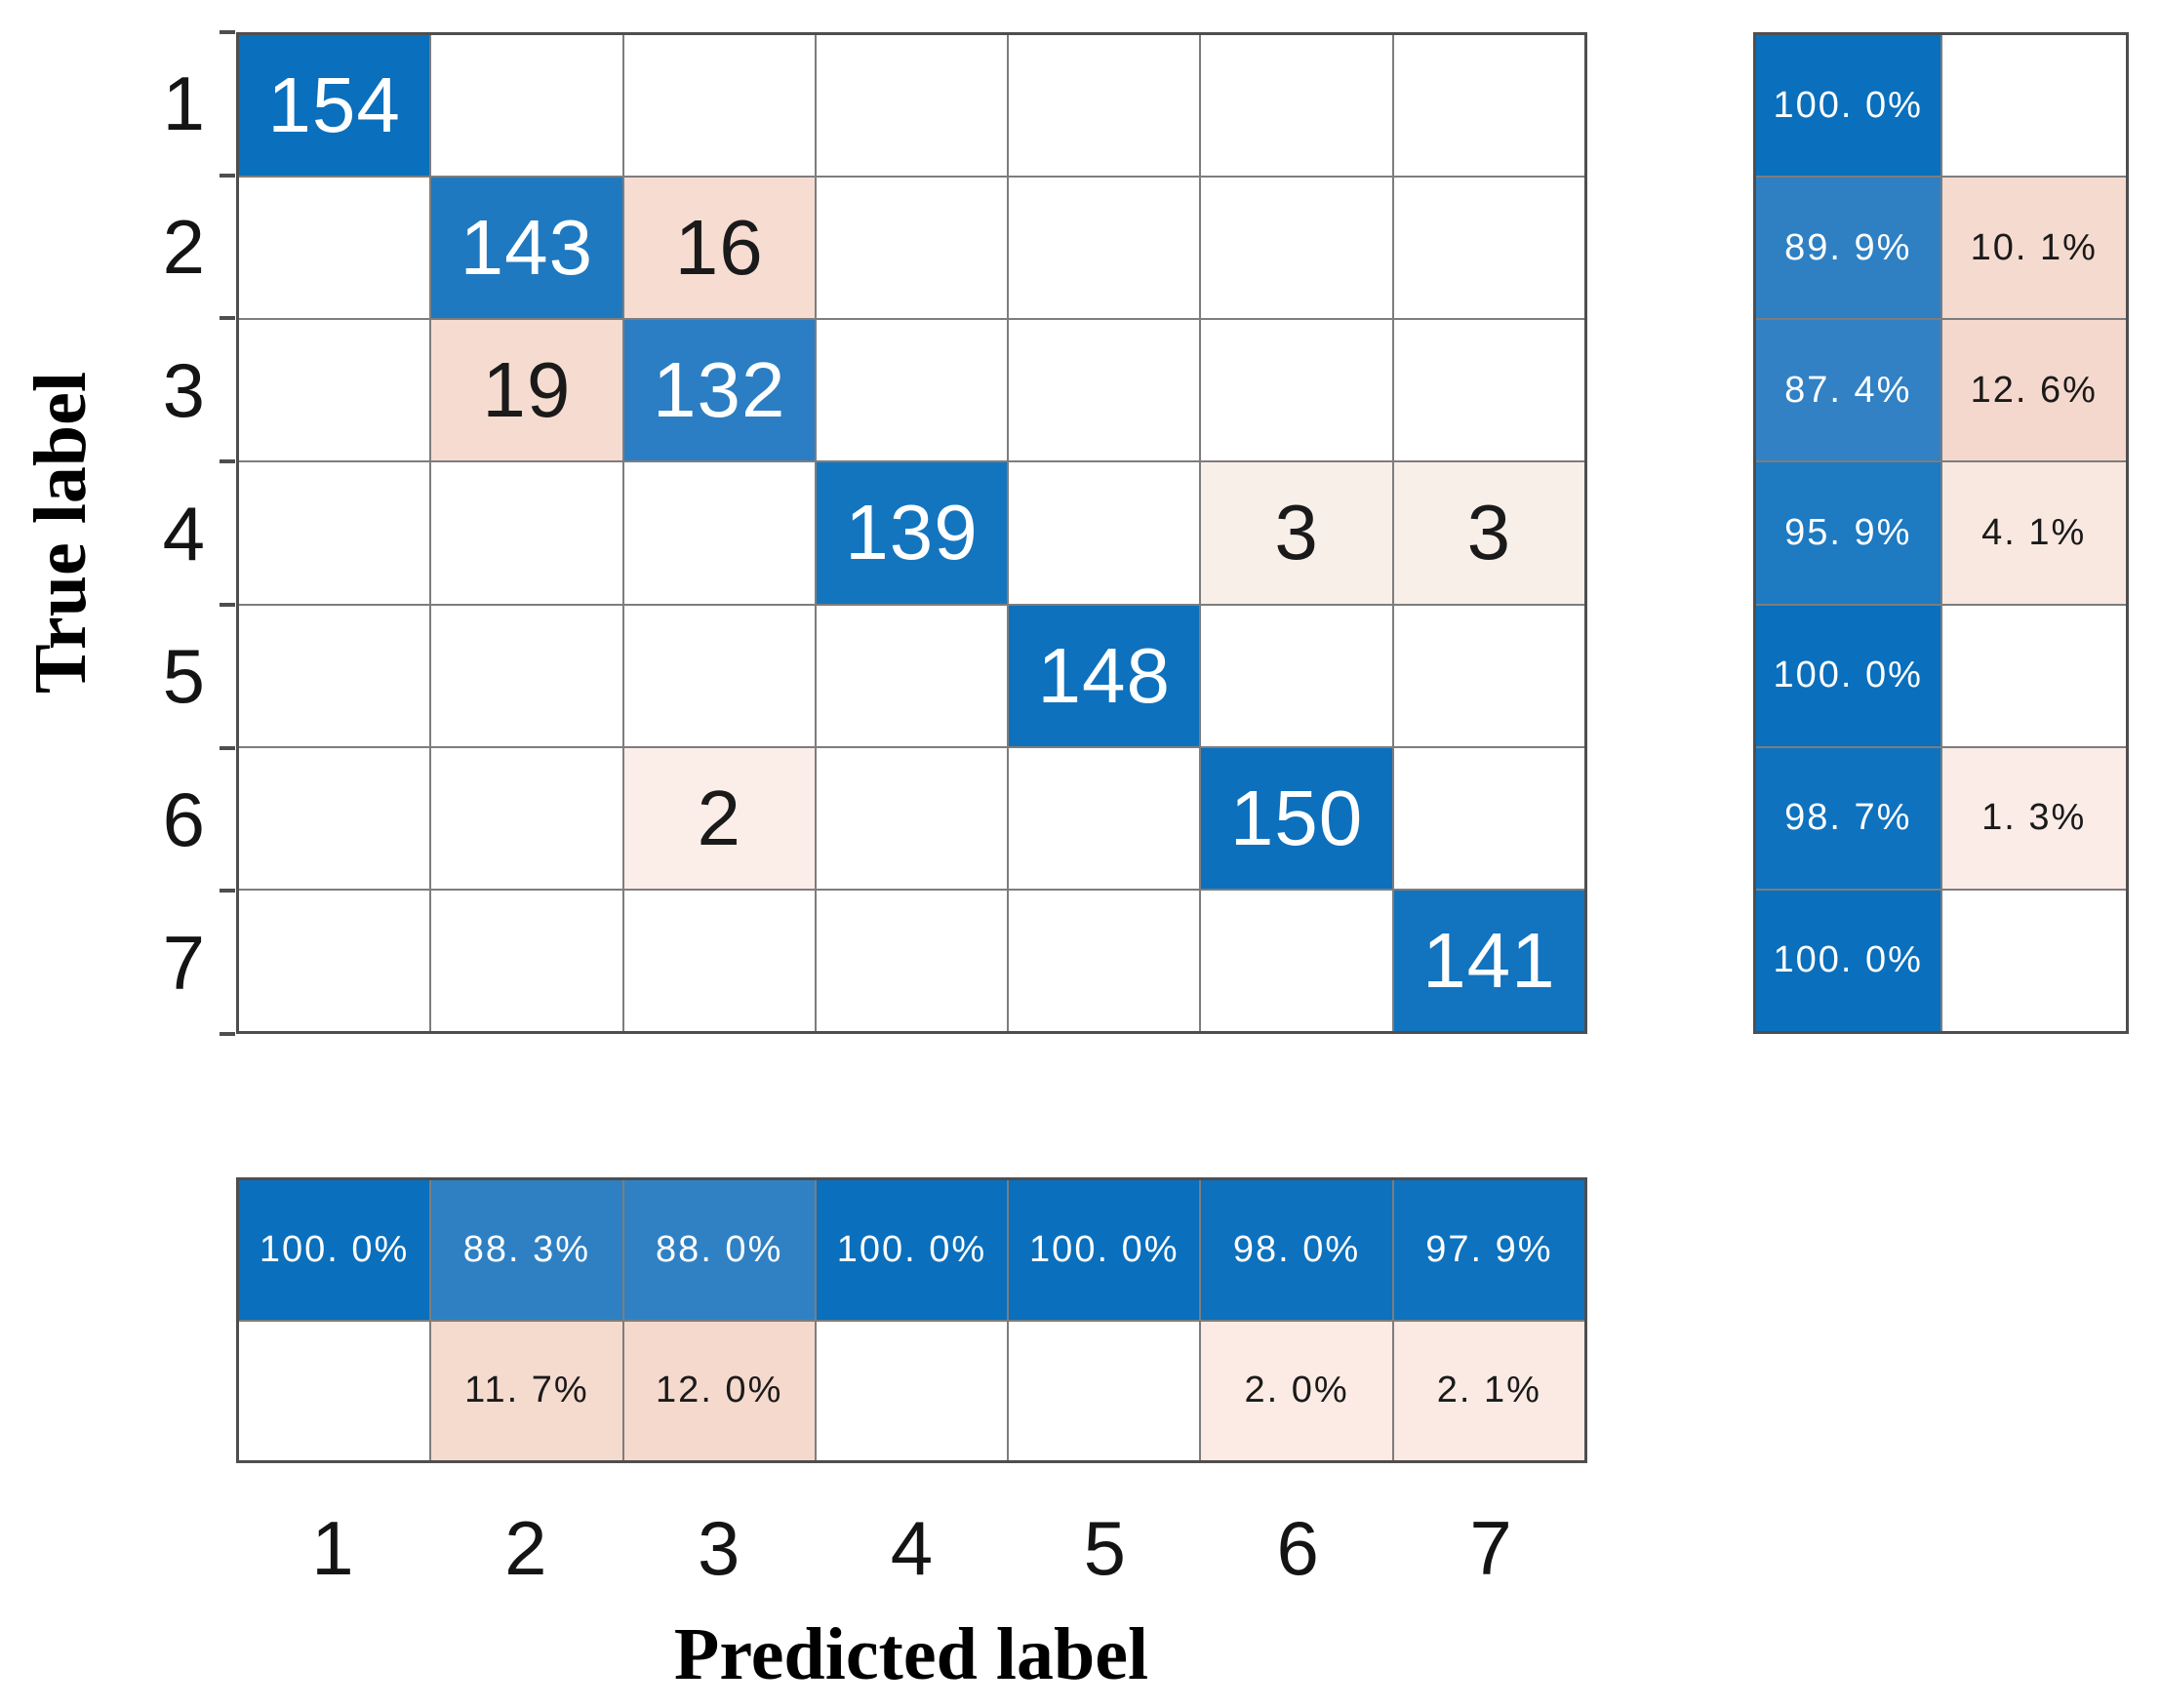 The width and height of the screenshot is (2160, 1708). What do you see at coordinates (1297, 1548) in the screenshot?
I see `x-tick-label: 6` at bounding box center [1297, 1548].